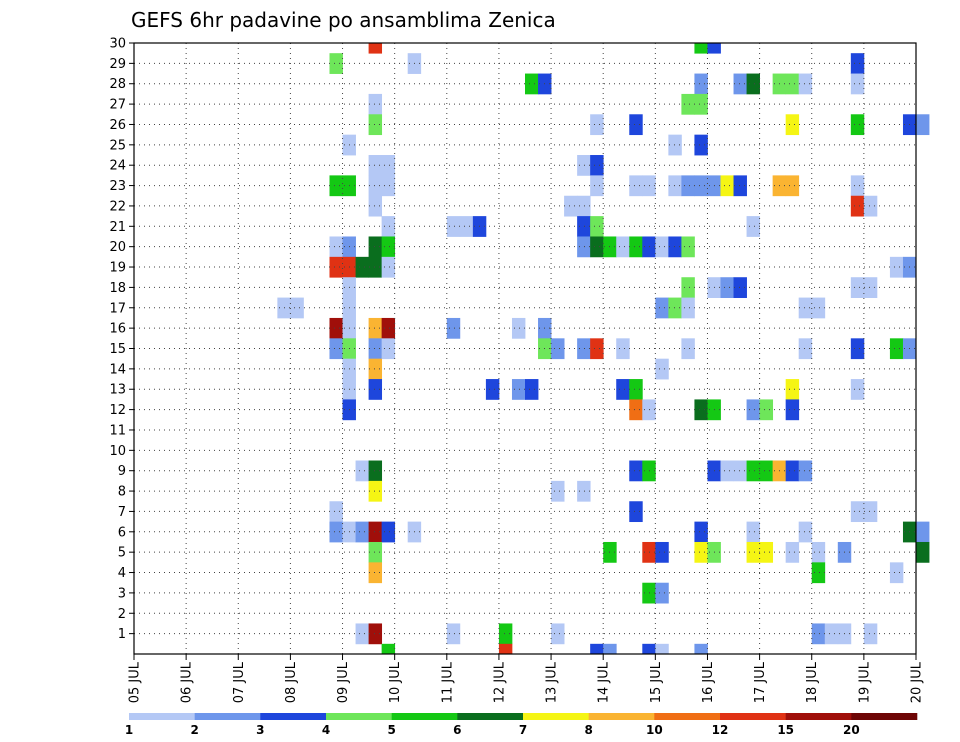  Describe the element at coordinates (291, 682) in the screenshot. I see `x-tick-label: 08 JUL` at that location.